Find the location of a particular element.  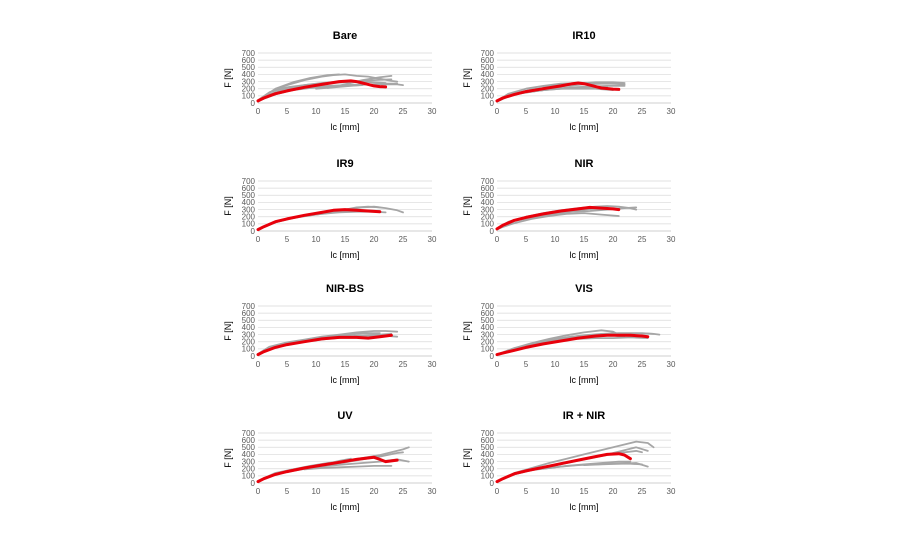

chart-title: NIR is located at coordinates (584, 164).